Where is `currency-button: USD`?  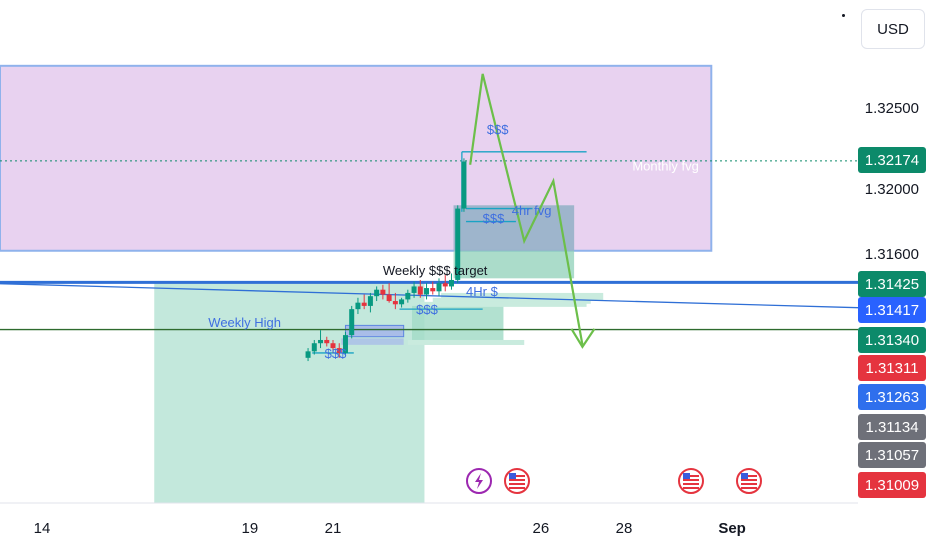
currency-button: USD is located at coordinates (893, 29).